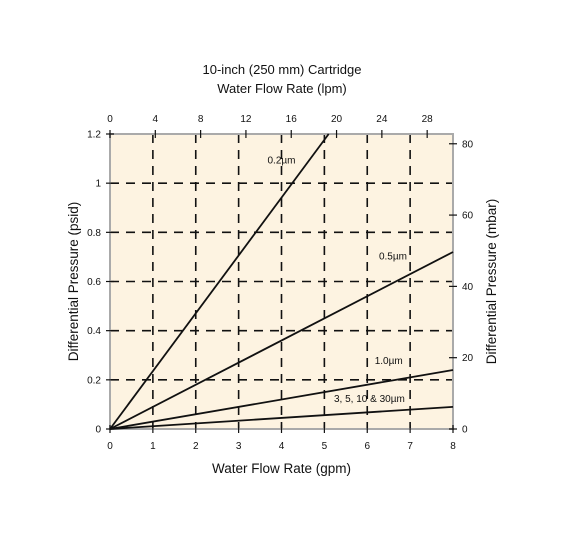 The width and height of the screenshot is (570, 536). I want to click on x2-tick-label: 12, so click(246, 119).